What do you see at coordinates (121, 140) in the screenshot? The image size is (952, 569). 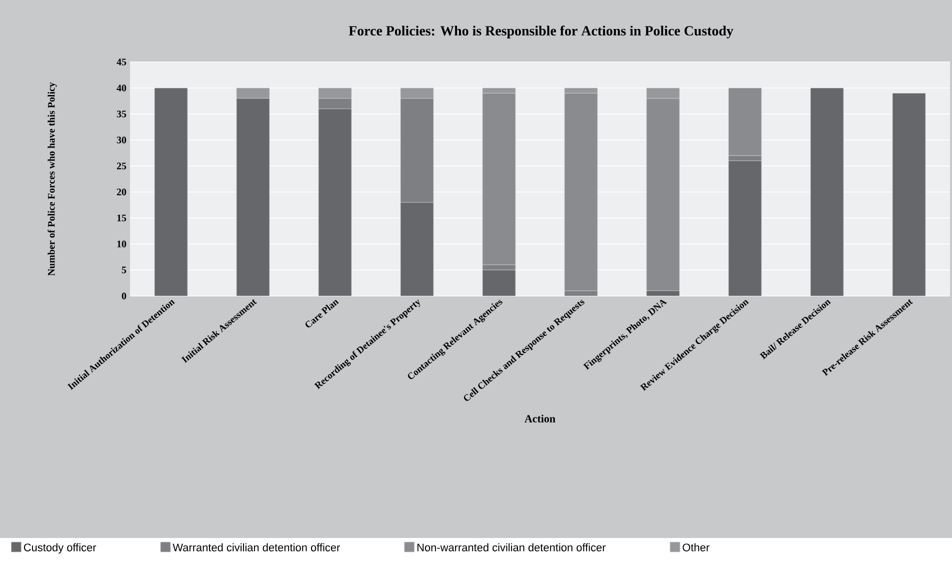 I see `y-tick-label: 30` at bounding box center [121, 140].